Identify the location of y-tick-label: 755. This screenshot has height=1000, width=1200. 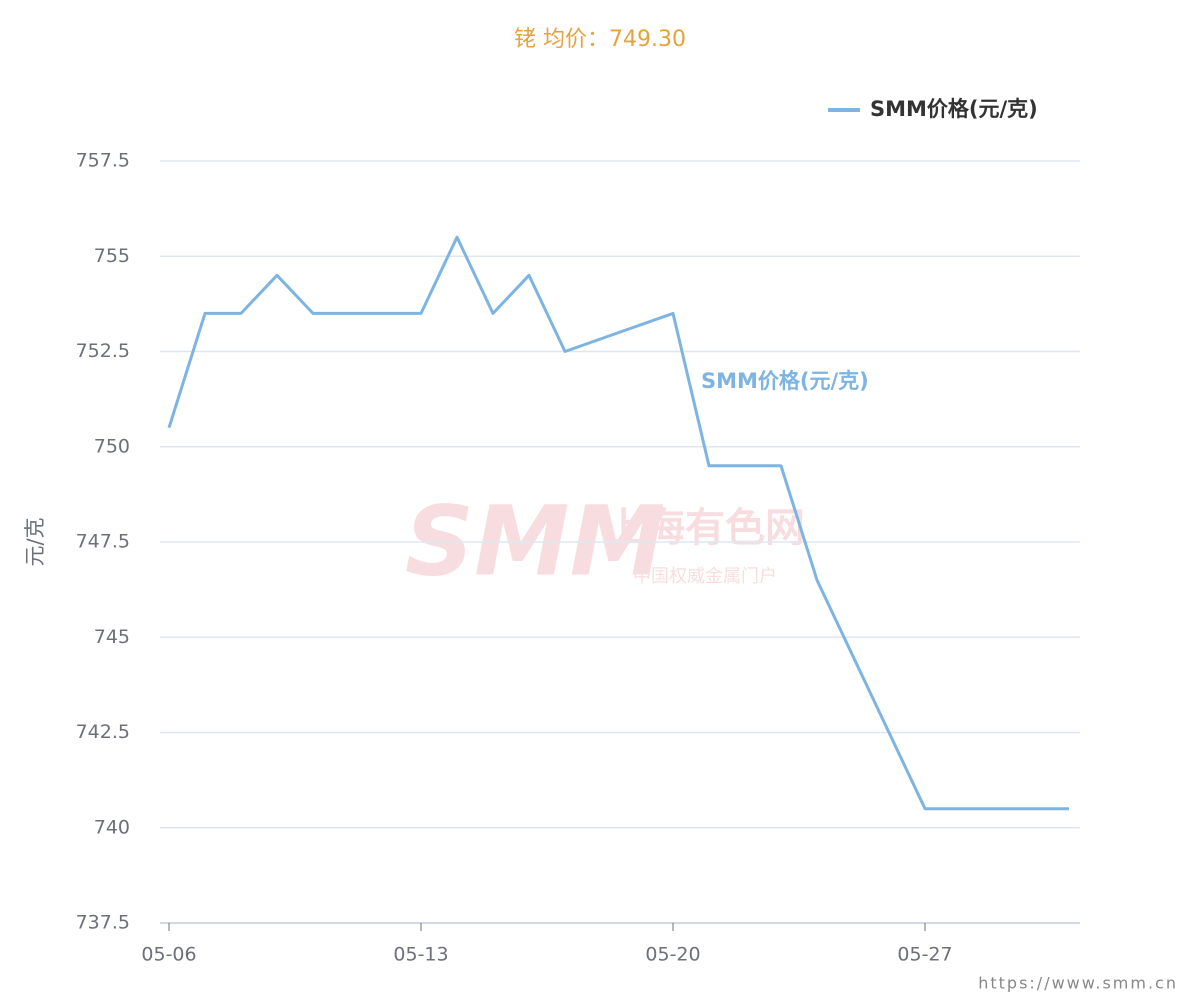
(112, 256).